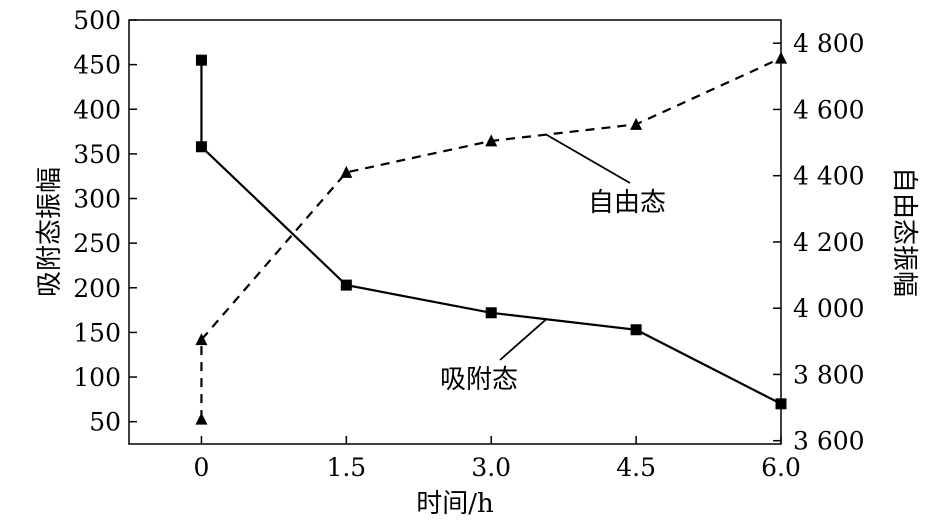 The image size is (945, 522). Describe the element at coordinates (523, 339) in the screenshot. I see `leader-line-adsorbed-state` at that location.